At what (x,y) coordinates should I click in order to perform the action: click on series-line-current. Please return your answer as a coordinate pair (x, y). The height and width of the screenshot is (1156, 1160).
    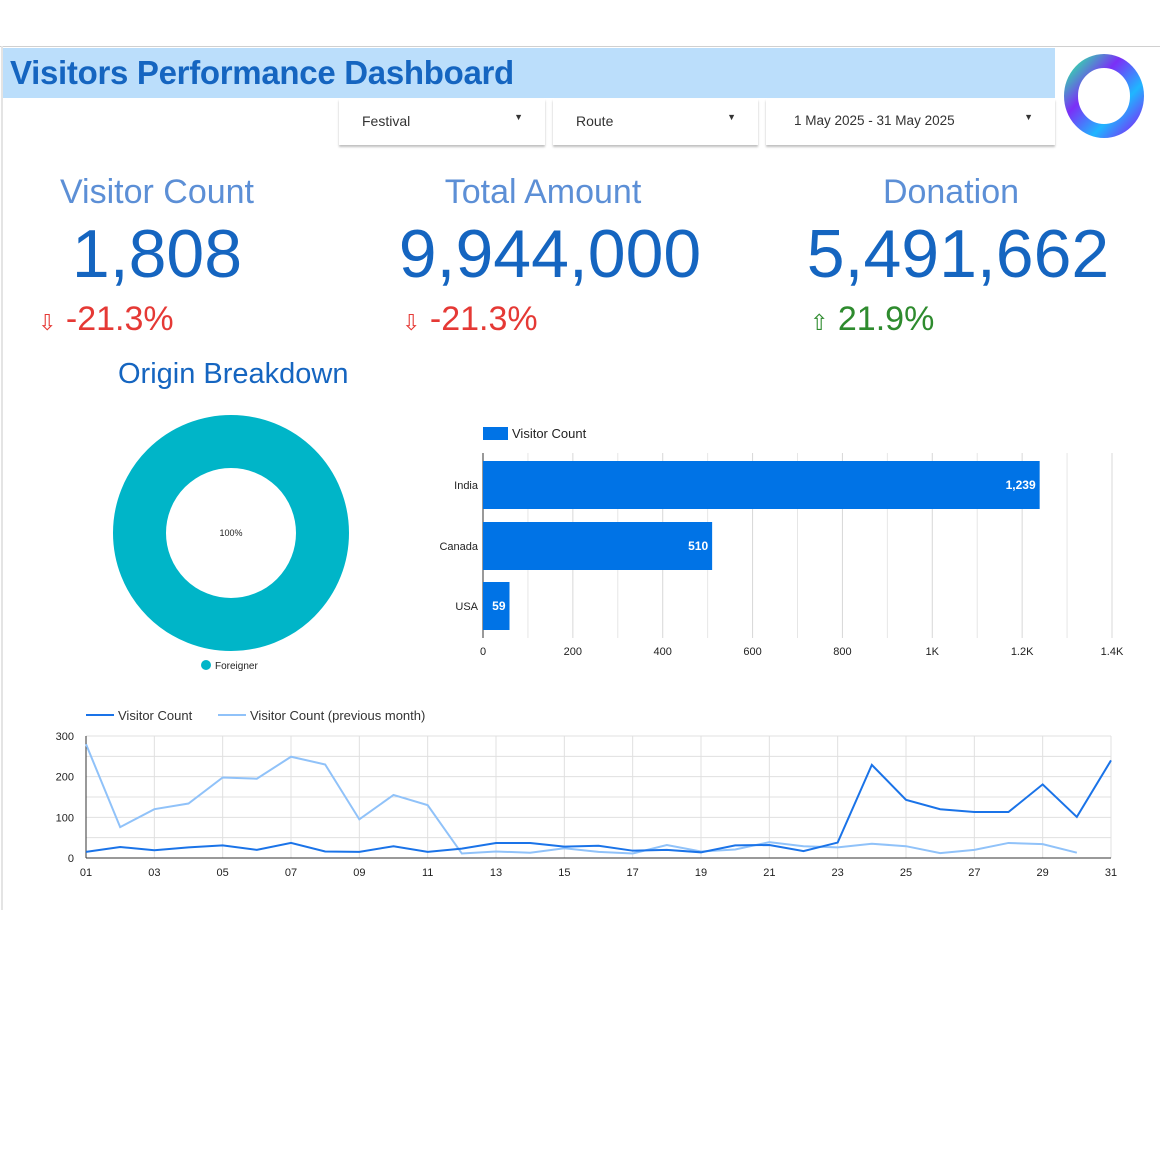
    Looking at the image, I should click on (598, 806).